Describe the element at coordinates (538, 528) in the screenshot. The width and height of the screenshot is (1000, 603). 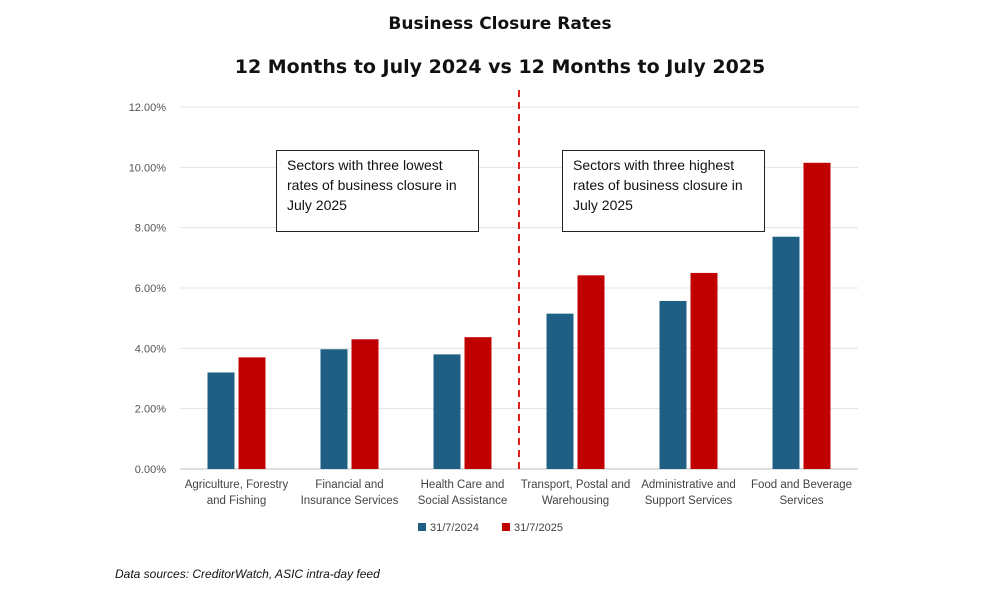
I see `legend-label: 31/7/2025` at that location.